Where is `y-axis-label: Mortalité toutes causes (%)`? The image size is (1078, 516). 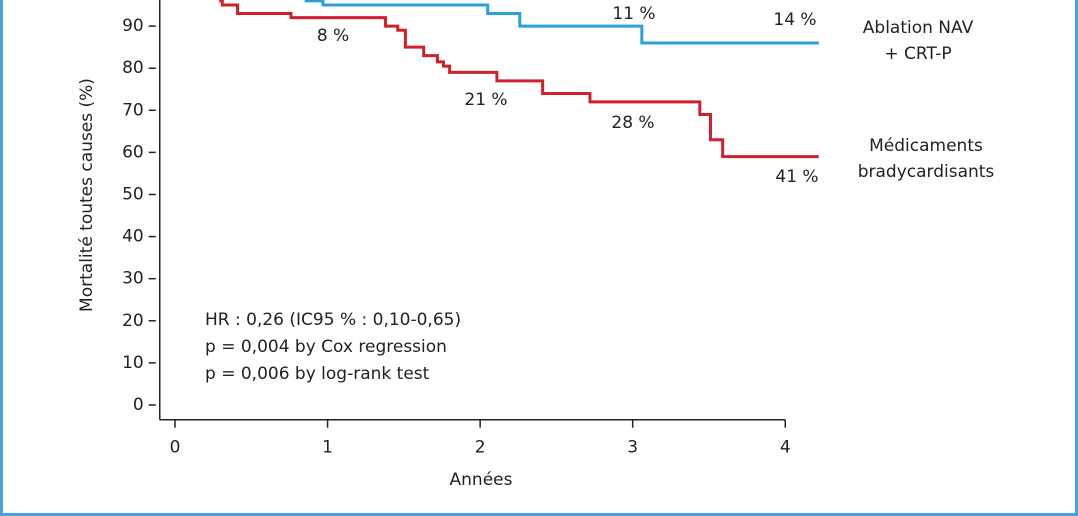
y-axis-label: Mortalité toutes causes (%) is located at coordinates (87, 195).